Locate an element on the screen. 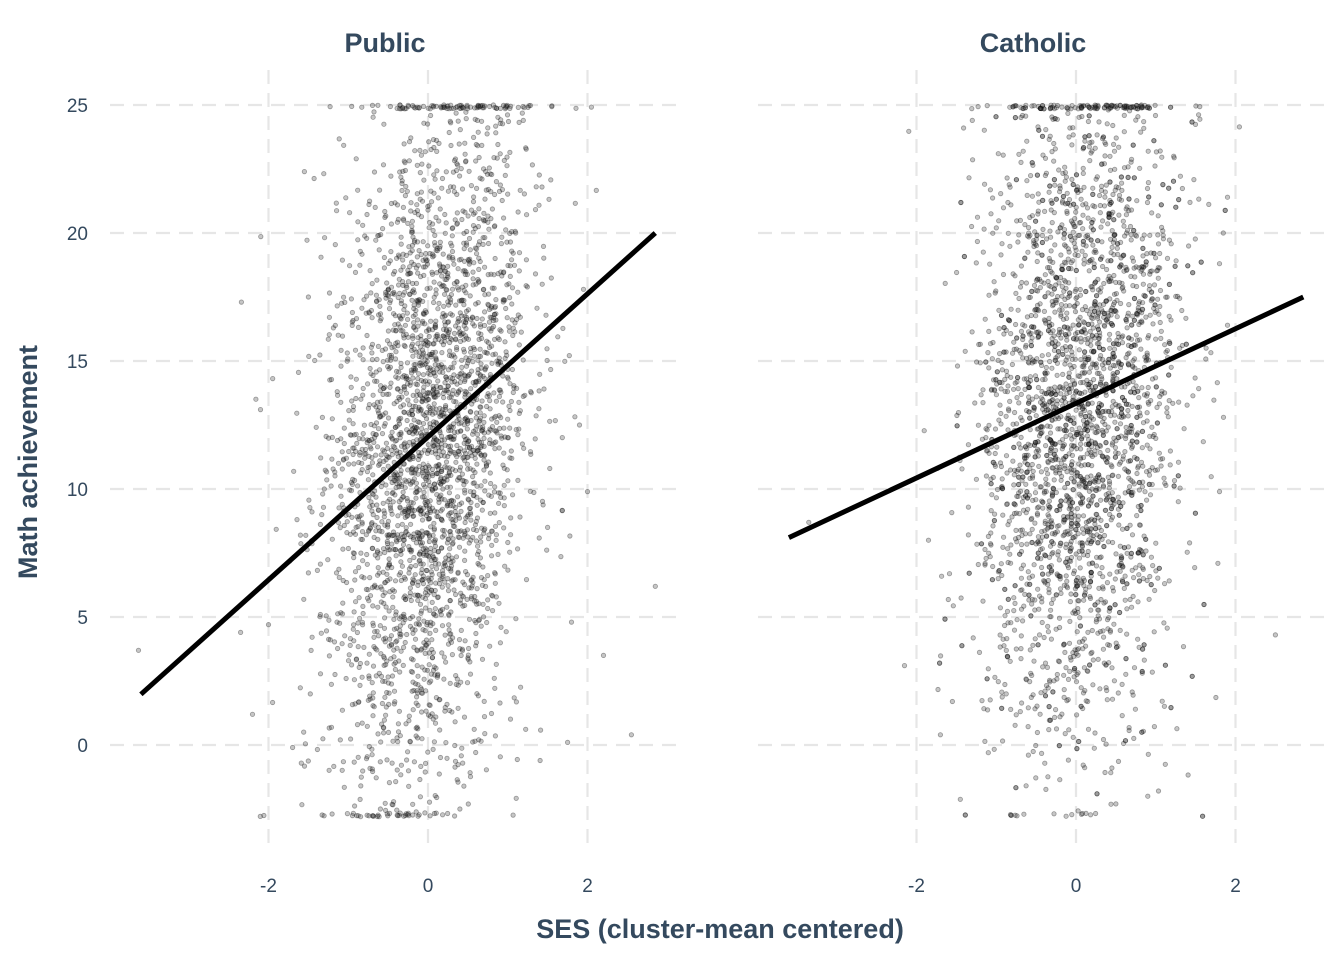 The width and height of the screenshot is (1344, 960). x-tick-label: 2 is located at coordinates (587, 886).